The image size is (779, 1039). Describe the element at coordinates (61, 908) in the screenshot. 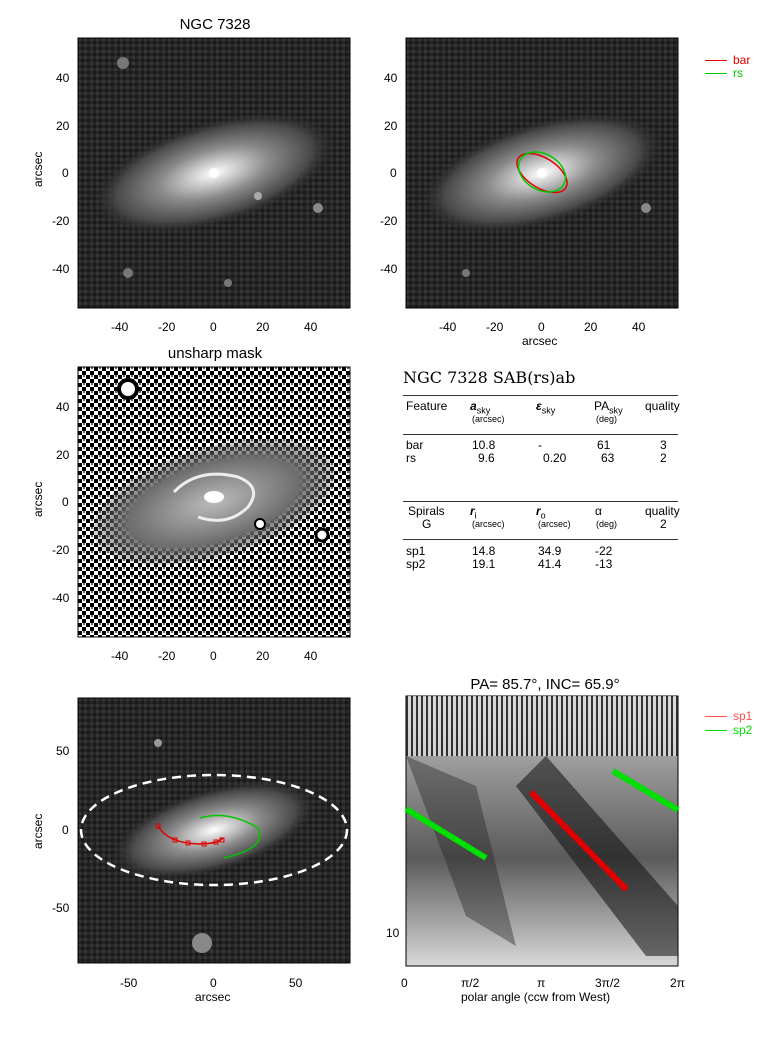

I see `ytick: -50` at that location.